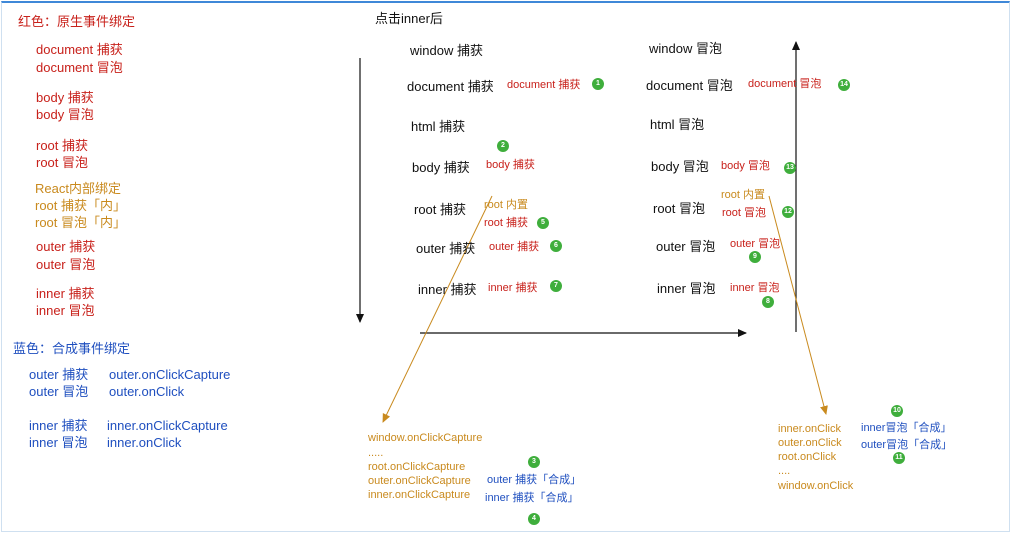 The width and height of the screenshot is (1013, 535). Describe the element at coordinates (419, 495) in the screenshot. I see `capture-dispatch-inner: inner.onClickCapture` at that location.